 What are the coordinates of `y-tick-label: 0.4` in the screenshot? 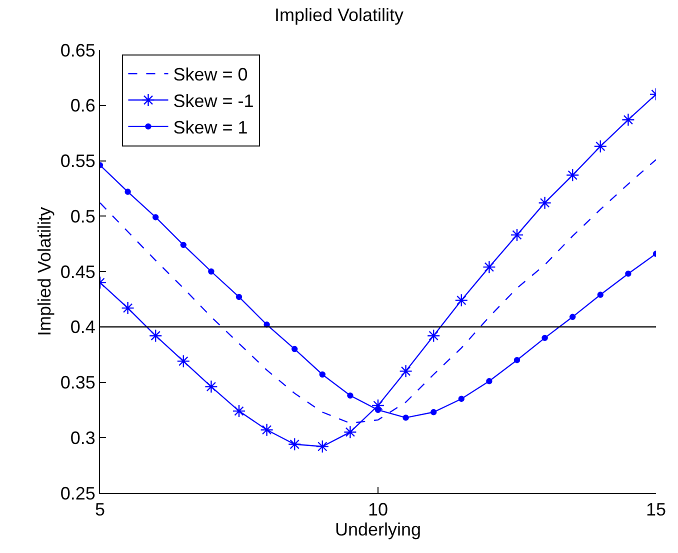 It's located at (83, 327).